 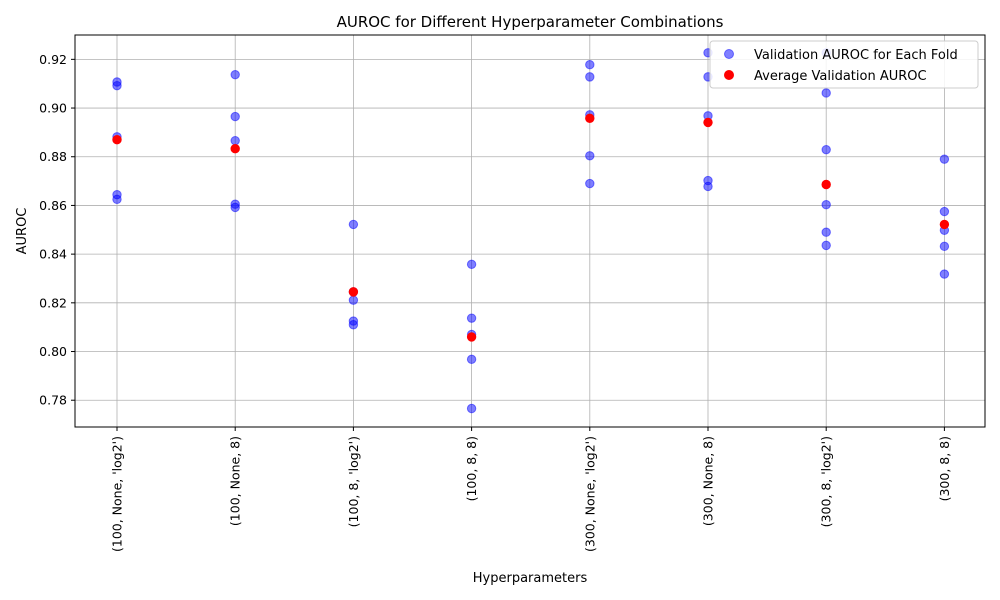 I want to click on y-tick-label: 0.84, so click(x=53, y=254).